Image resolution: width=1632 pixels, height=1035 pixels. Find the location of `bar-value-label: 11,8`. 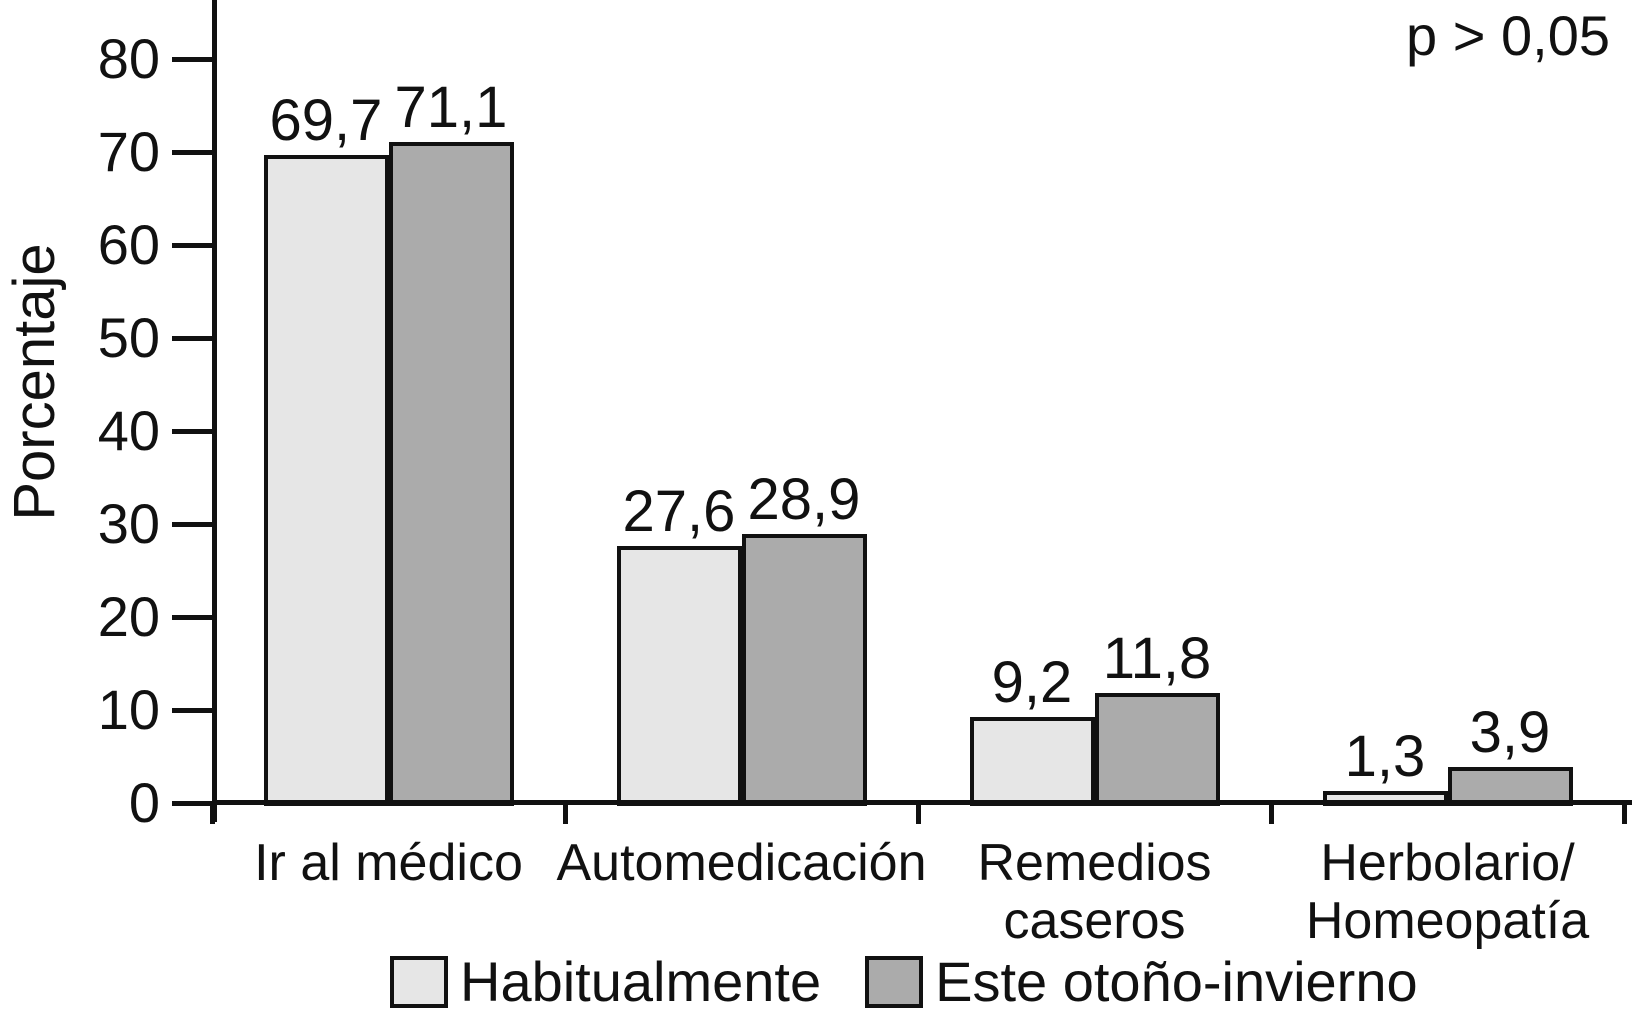

bar-value-label: 11,8 is located at coordinates (1157, 658).